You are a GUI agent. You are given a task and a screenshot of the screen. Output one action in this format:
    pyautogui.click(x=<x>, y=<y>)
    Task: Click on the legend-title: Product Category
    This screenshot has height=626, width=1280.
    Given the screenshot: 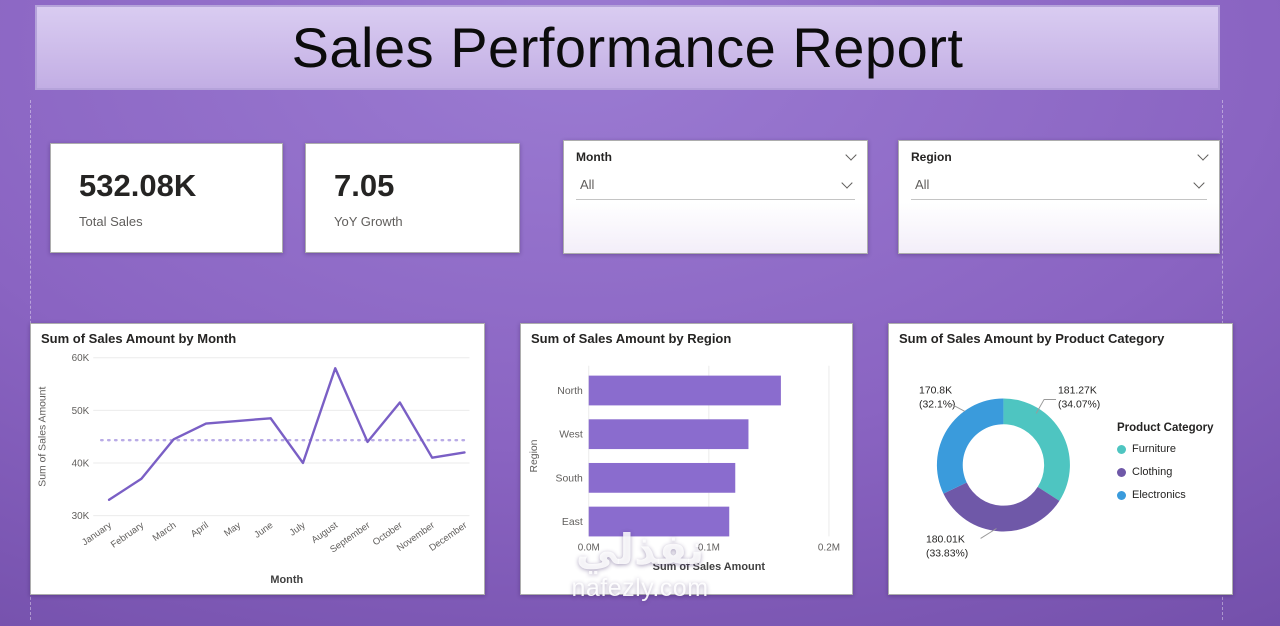 What is the action you would take?
    pyautogui.click(x=1165, y=428)
    